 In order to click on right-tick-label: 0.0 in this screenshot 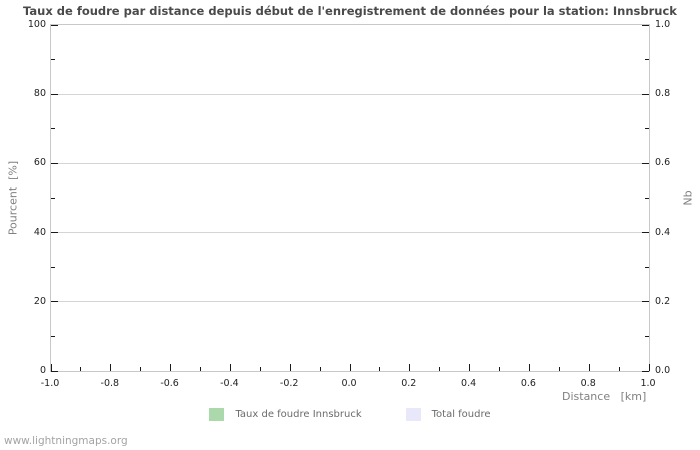, I will do `click(663, 370)`.